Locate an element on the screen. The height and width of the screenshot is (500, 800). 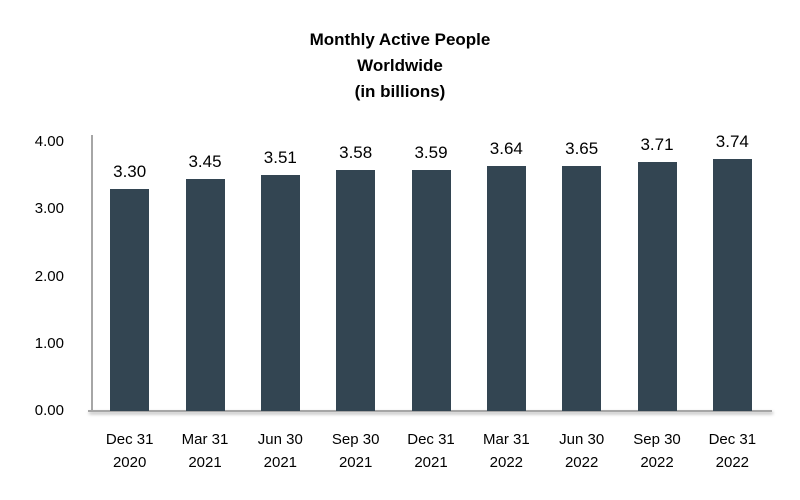
x-axis-label: Sep 30 2021 is located at coordinates (355, 451).